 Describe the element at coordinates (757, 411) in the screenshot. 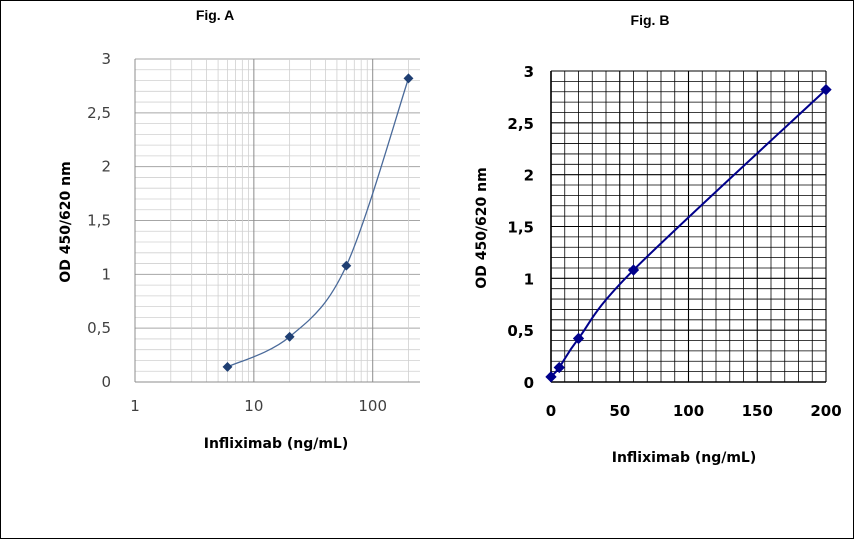

I see `fig-b-xtick-label: 150` at that location.